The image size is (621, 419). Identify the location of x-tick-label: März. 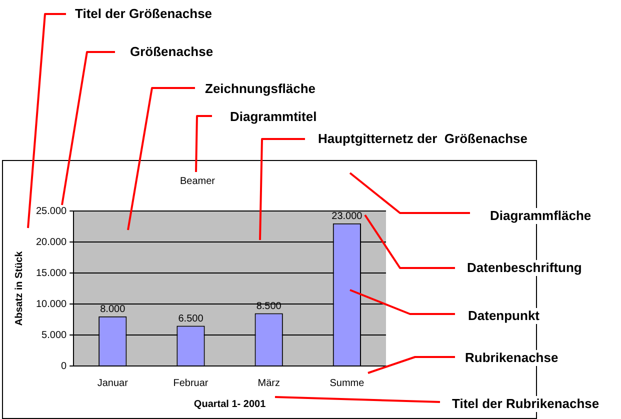
(269, 383).